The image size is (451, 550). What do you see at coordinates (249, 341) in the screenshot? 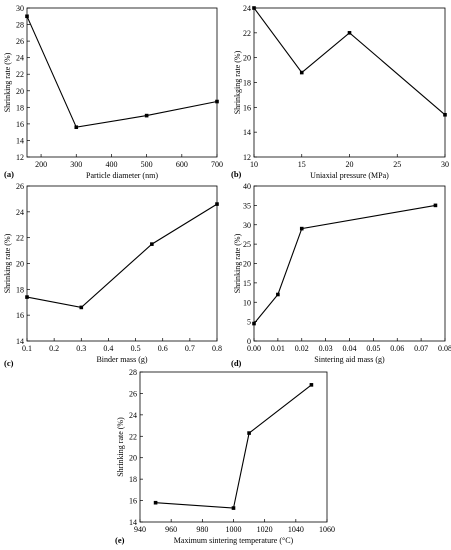
I see `y-tick-label: 0` at bounding box center [249, 341].